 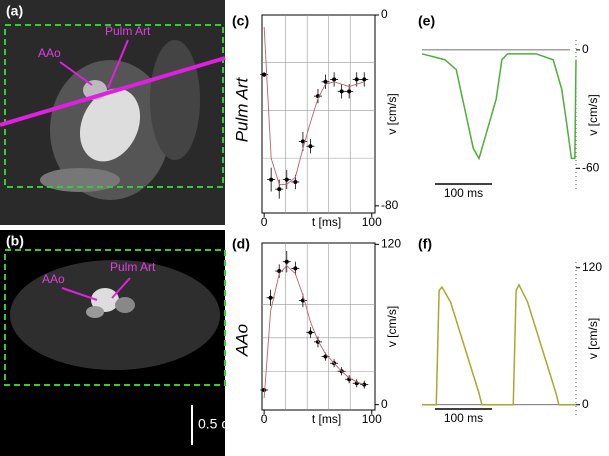 What do you see at coordinates (425, 244) in the screenshot?
I see `panel-label: (f)` at bounding box center [425, 244].